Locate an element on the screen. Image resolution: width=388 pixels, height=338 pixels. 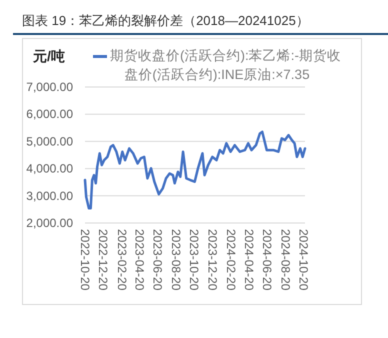
y-tick-label: 5,000.00 is located at coordinates (50, 141).